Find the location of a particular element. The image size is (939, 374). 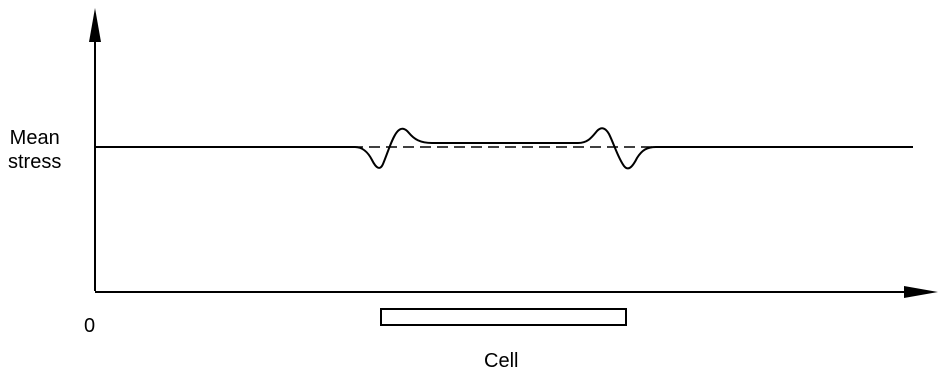

y-axis-label: Mean stress is located at coordinates (34, 150).